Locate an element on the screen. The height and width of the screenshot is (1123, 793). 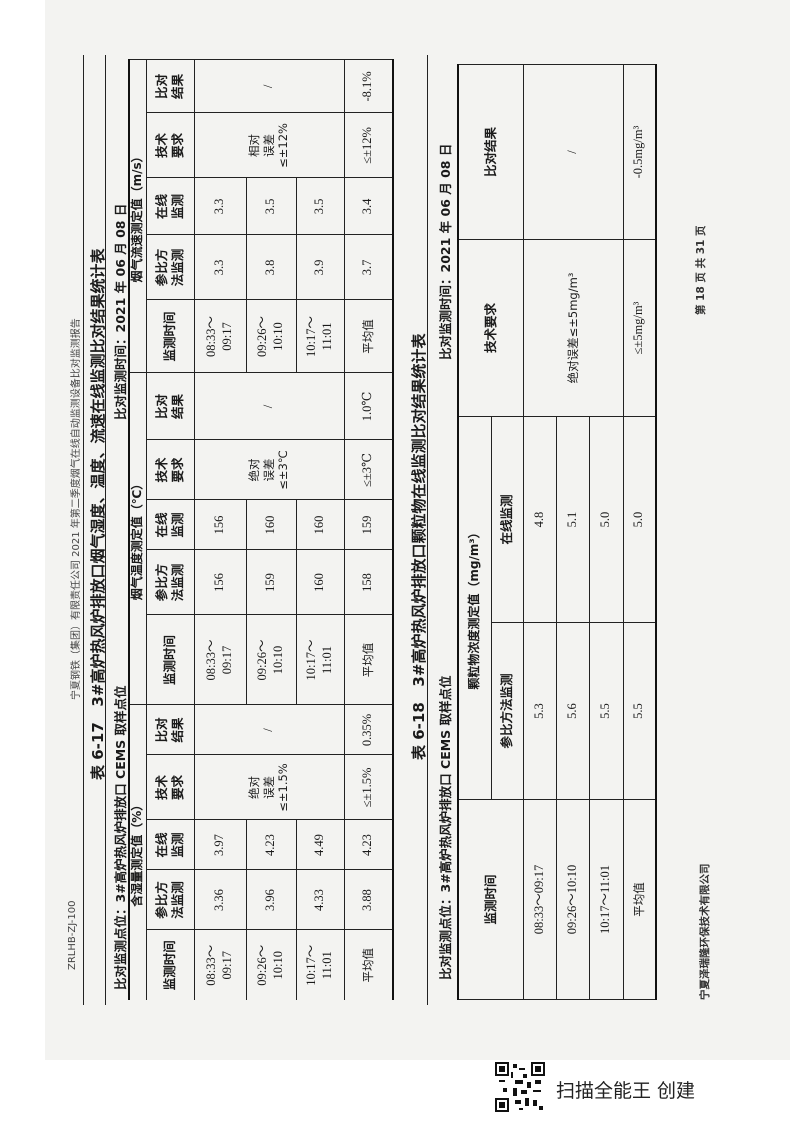
qr-code-icon is located at coordinates (520, 1087).